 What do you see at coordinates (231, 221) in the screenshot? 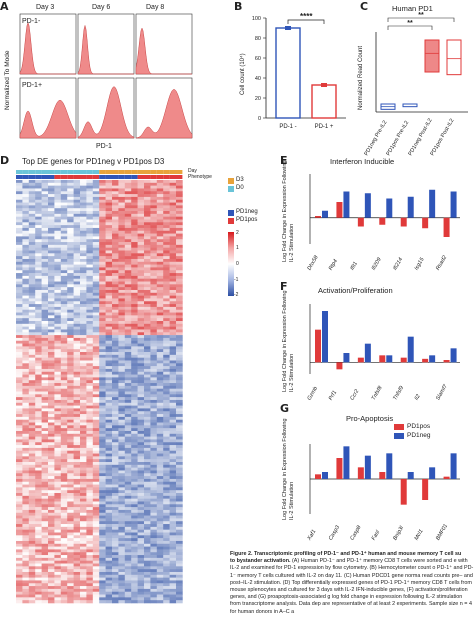
I see `legend-pd1pos-swatch` at bounding box center [231, 221].